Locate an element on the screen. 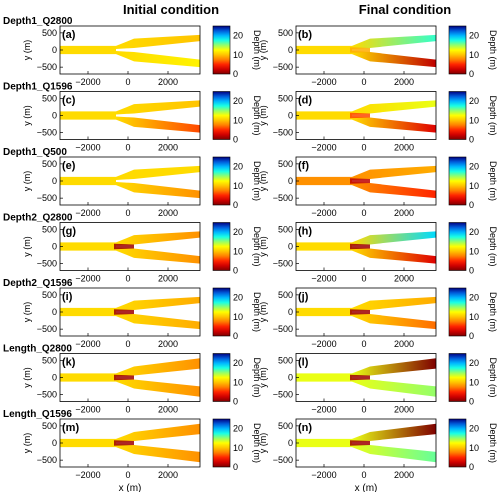  panel-letter: (f) is located at coordinates (303, 166).